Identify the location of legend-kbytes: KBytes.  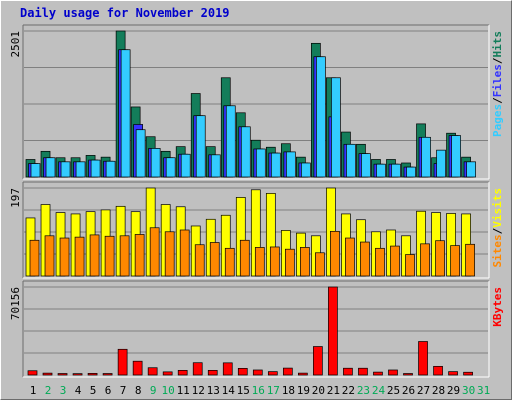
(497, 307).